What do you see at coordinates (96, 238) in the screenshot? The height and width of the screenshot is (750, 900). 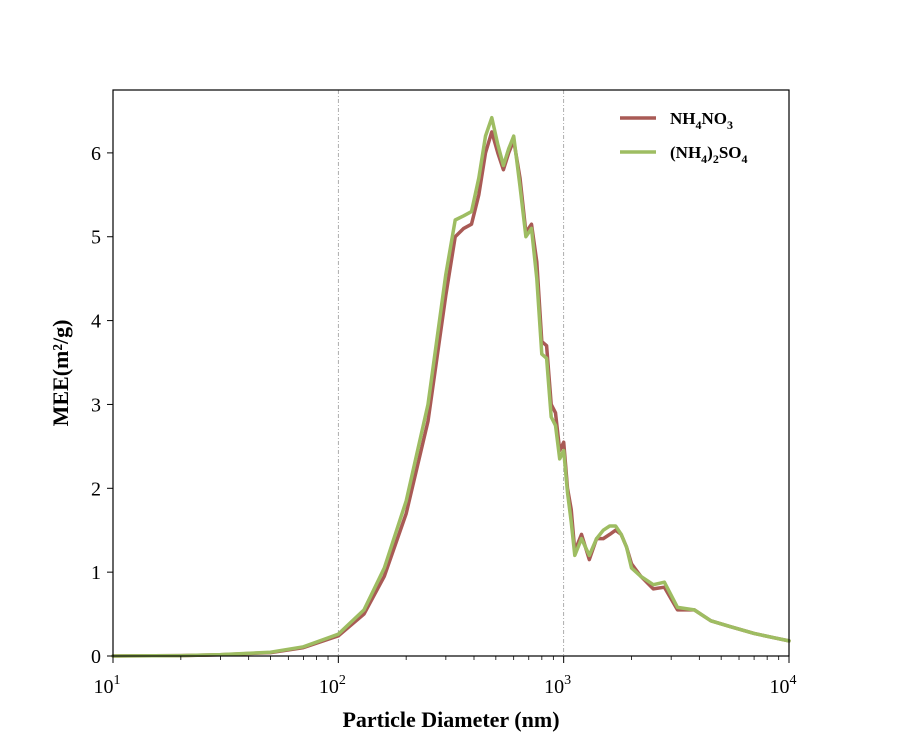 I see `y-tick-label: 5` at bounding box center [96, 238].